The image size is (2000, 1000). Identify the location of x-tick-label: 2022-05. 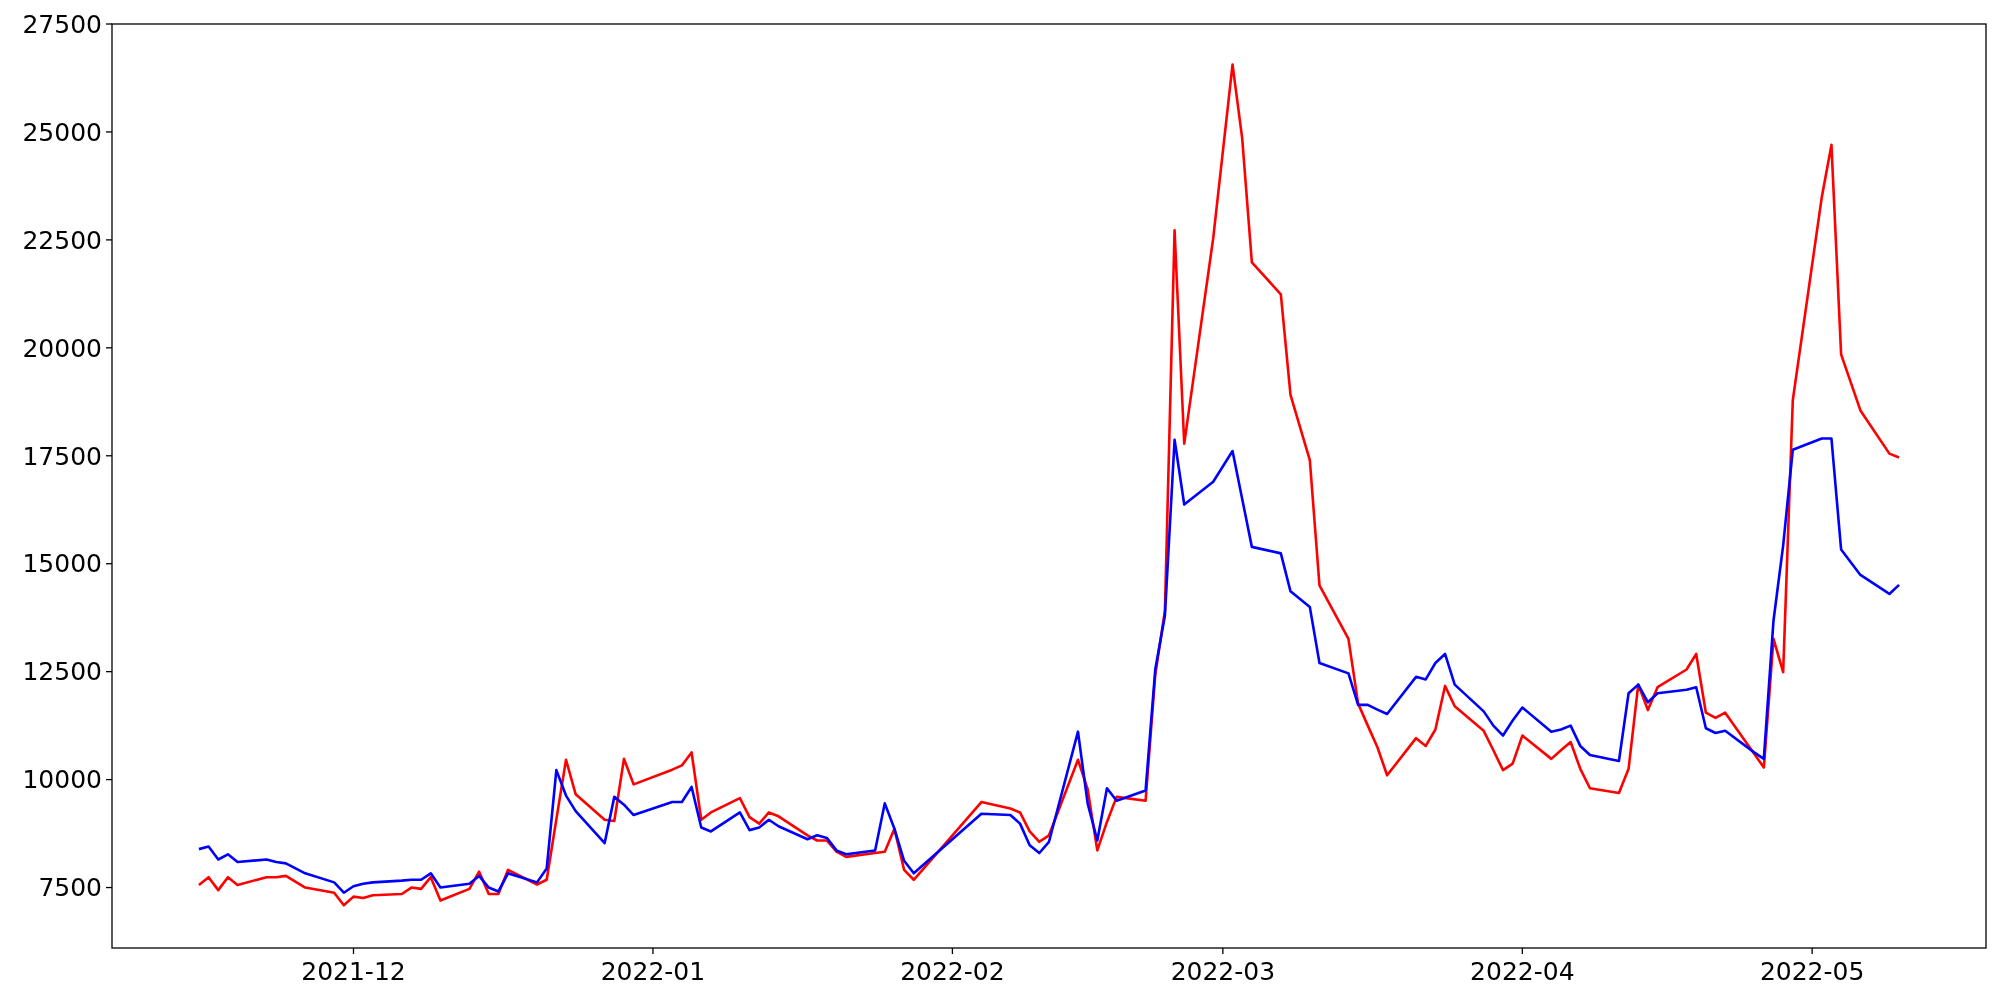
(1812, 971).